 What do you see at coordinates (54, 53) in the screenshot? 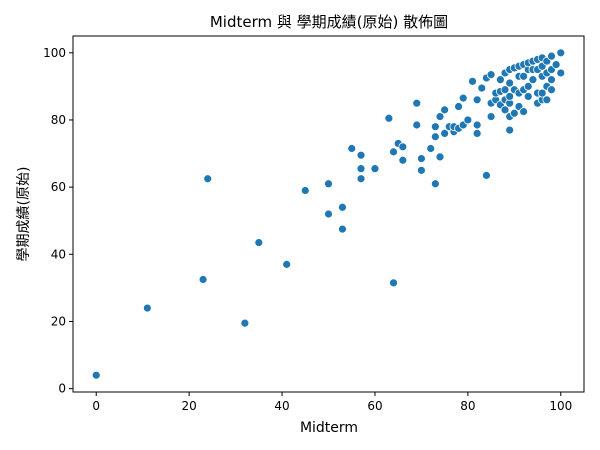
I see `y-tick-label: 100` at bounding box center [54, 53].